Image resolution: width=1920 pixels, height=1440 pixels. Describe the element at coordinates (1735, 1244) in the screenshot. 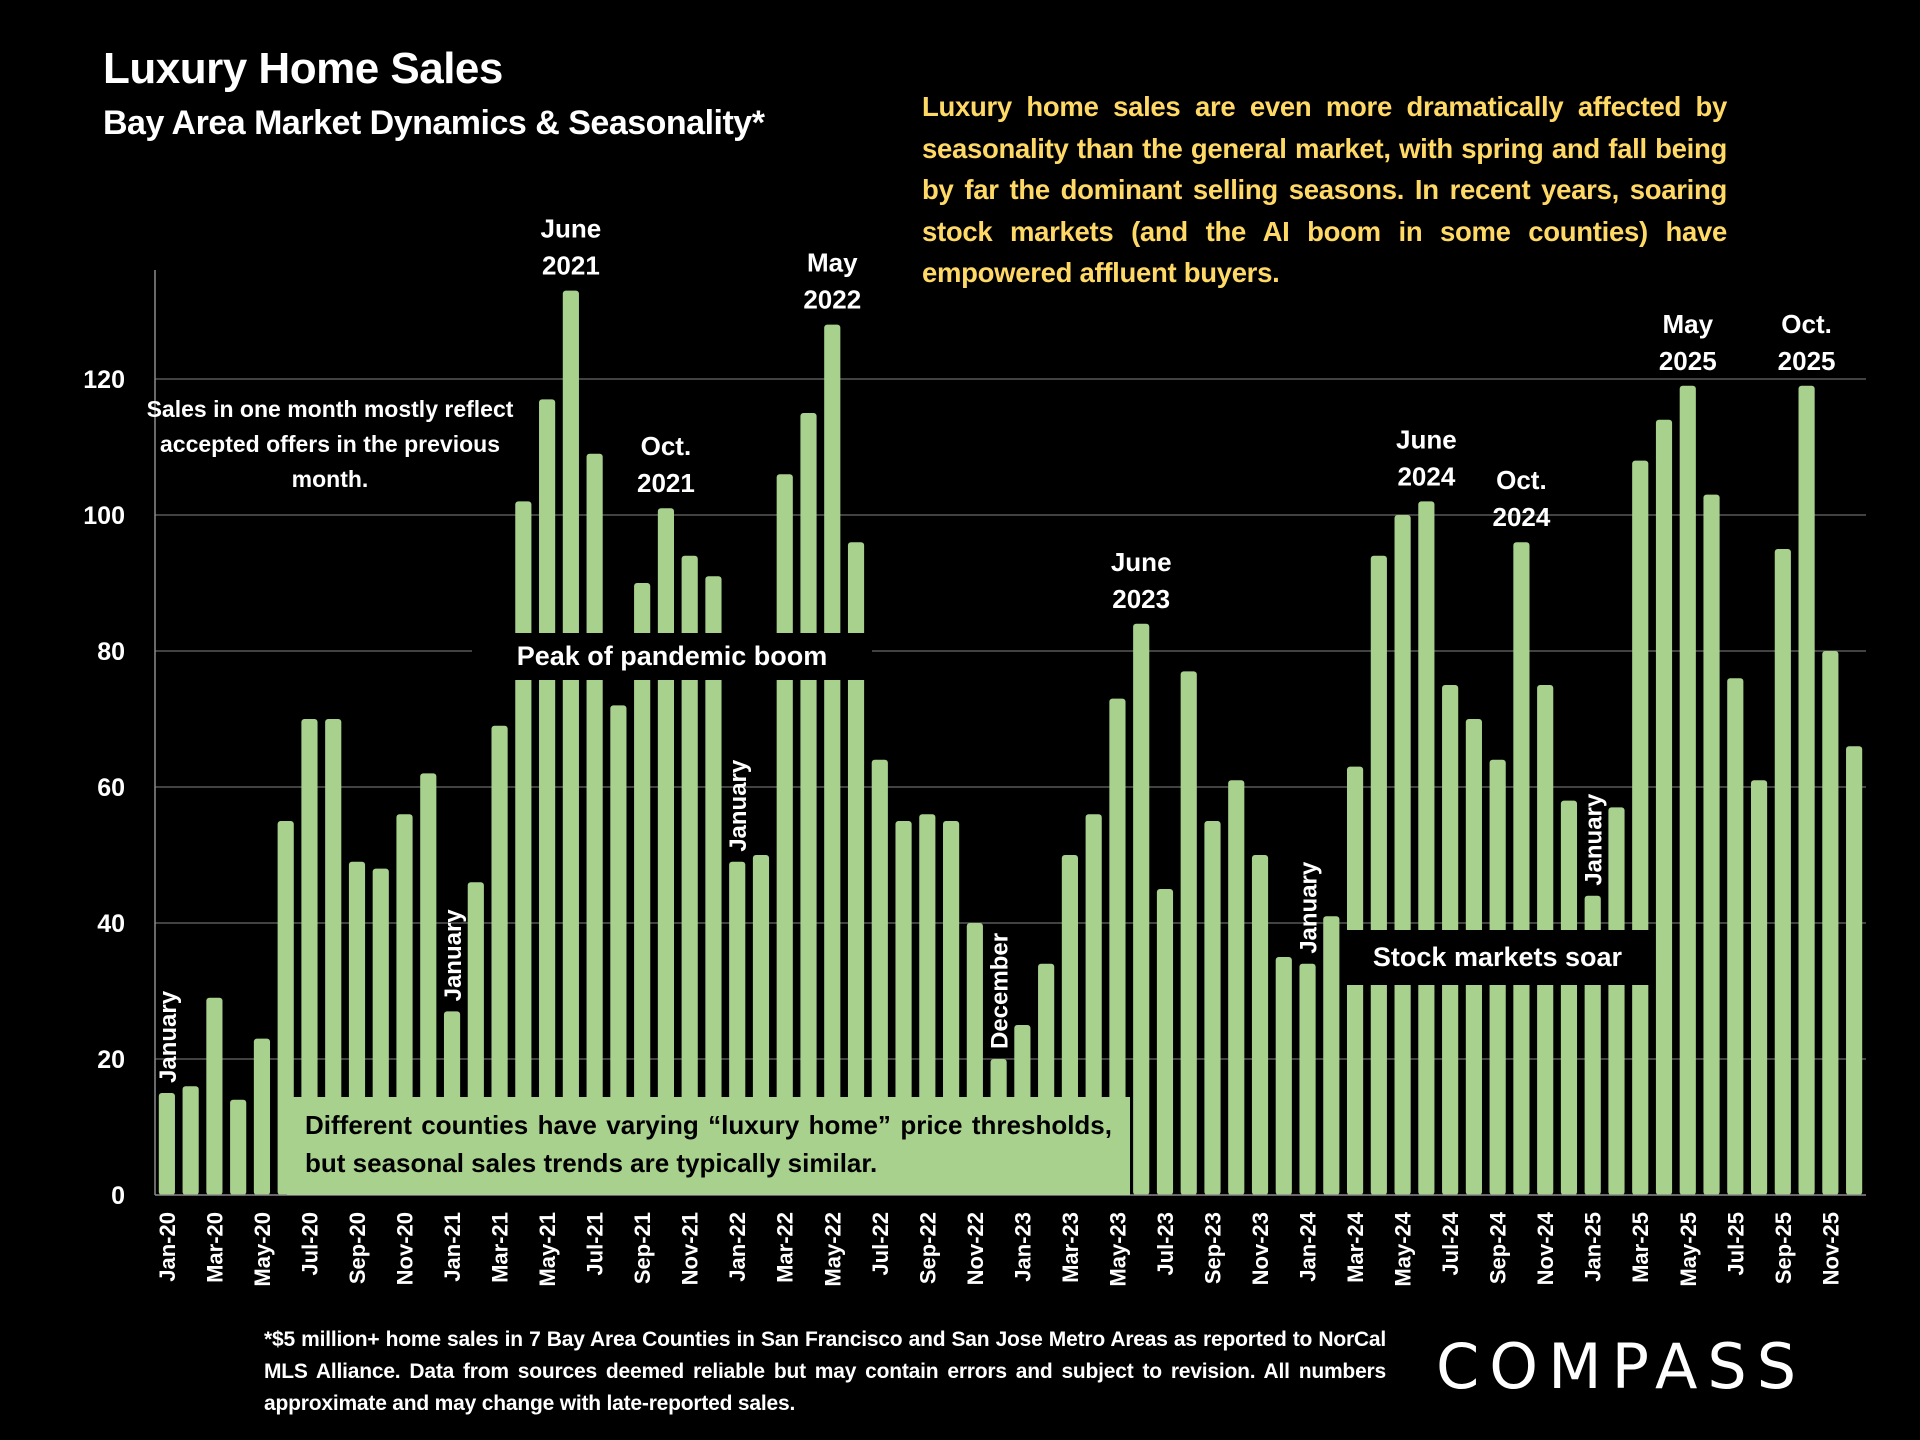

I see `x-tick-label: Jul-25` at that location.